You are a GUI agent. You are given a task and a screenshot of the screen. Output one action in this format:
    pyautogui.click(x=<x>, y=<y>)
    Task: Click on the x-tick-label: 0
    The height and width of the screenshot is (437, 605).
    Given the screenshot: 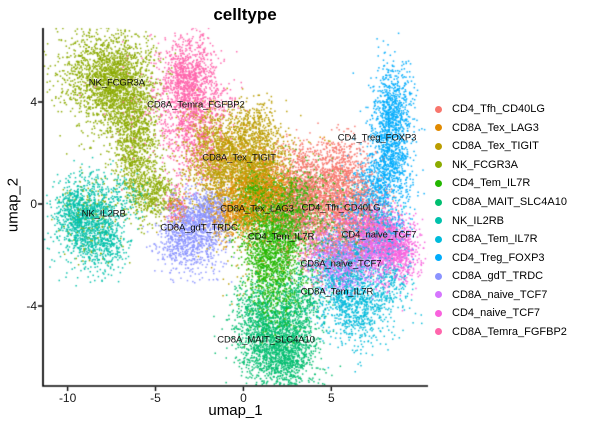 What is the action you would take?
    pyautogui.click(x=243, y=398)
    